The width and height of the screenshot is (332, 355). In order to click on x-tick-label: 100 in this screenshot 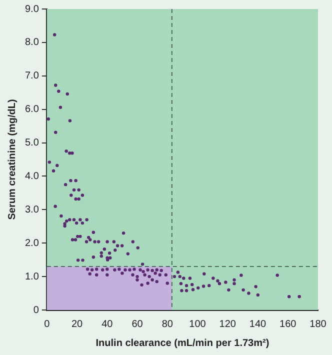, I will do `click(197, 324)`.